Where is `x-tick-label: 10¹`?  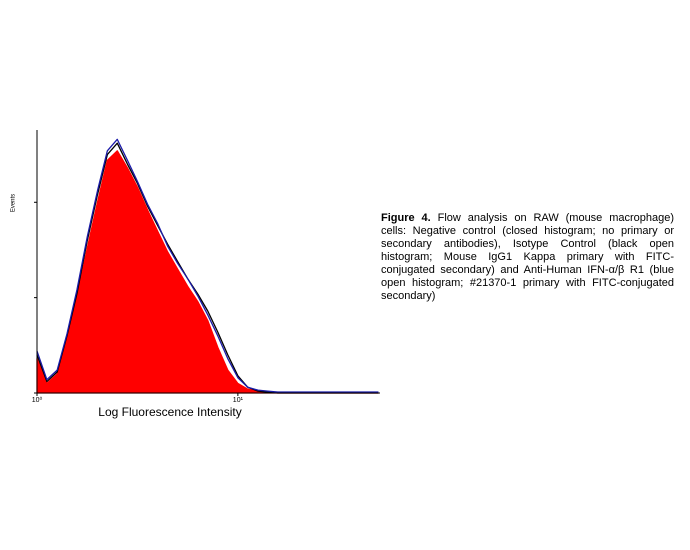
x-tick-label: 10¹ is located at coordinates (238, 400).